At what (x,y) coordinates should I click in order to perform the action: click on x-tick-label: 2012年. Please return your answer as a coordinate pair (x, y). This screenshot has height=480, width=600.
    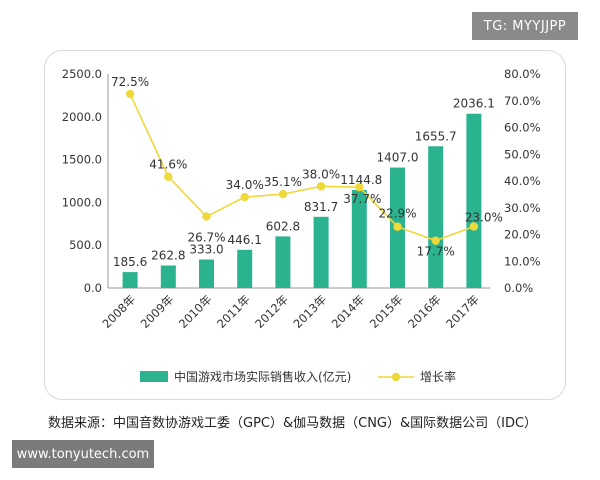
    Looking at the image, I should click on (271, 311).